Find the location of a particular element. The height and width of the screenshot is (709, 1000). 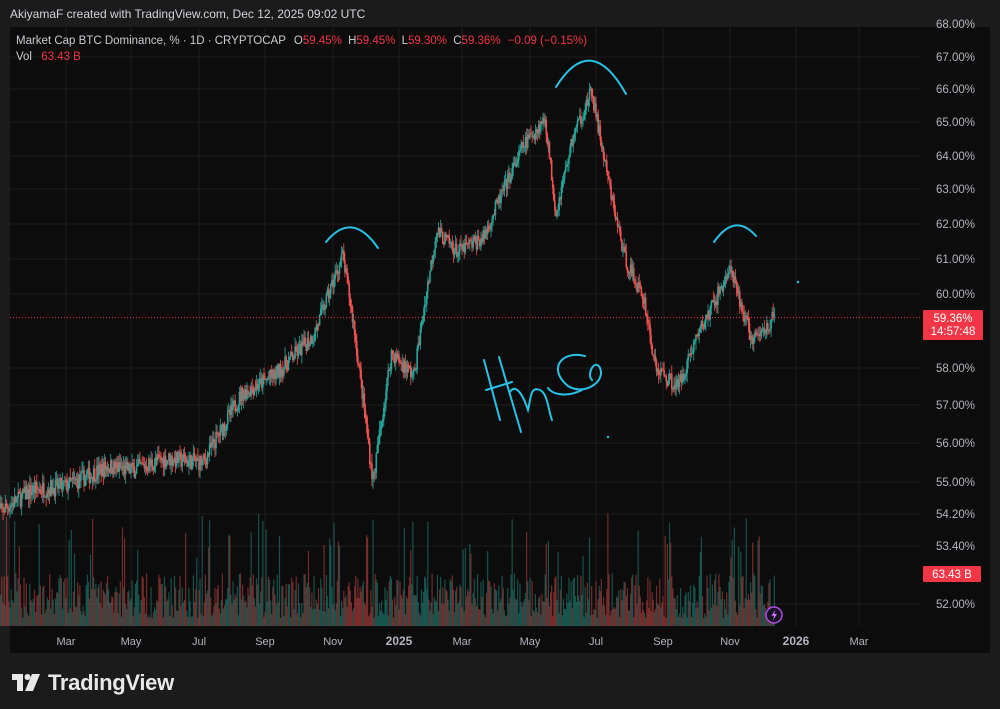

annotation-dot is located at coordinates (608, 437).